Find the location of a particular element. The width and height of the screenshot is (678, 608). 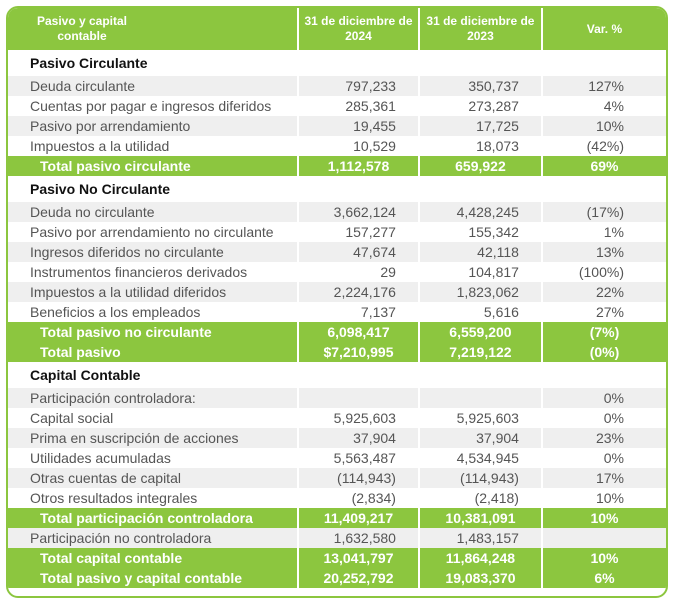

row-label: Cuentas por pagar e ingresos diferidos is located at coordinates (151, 106).